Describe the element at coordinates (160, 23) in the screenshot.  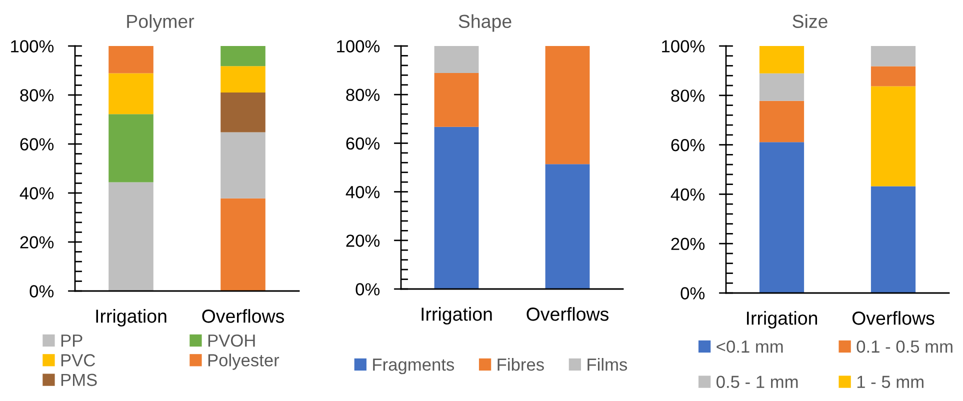
I see `chart-title: Polymer` at that location.